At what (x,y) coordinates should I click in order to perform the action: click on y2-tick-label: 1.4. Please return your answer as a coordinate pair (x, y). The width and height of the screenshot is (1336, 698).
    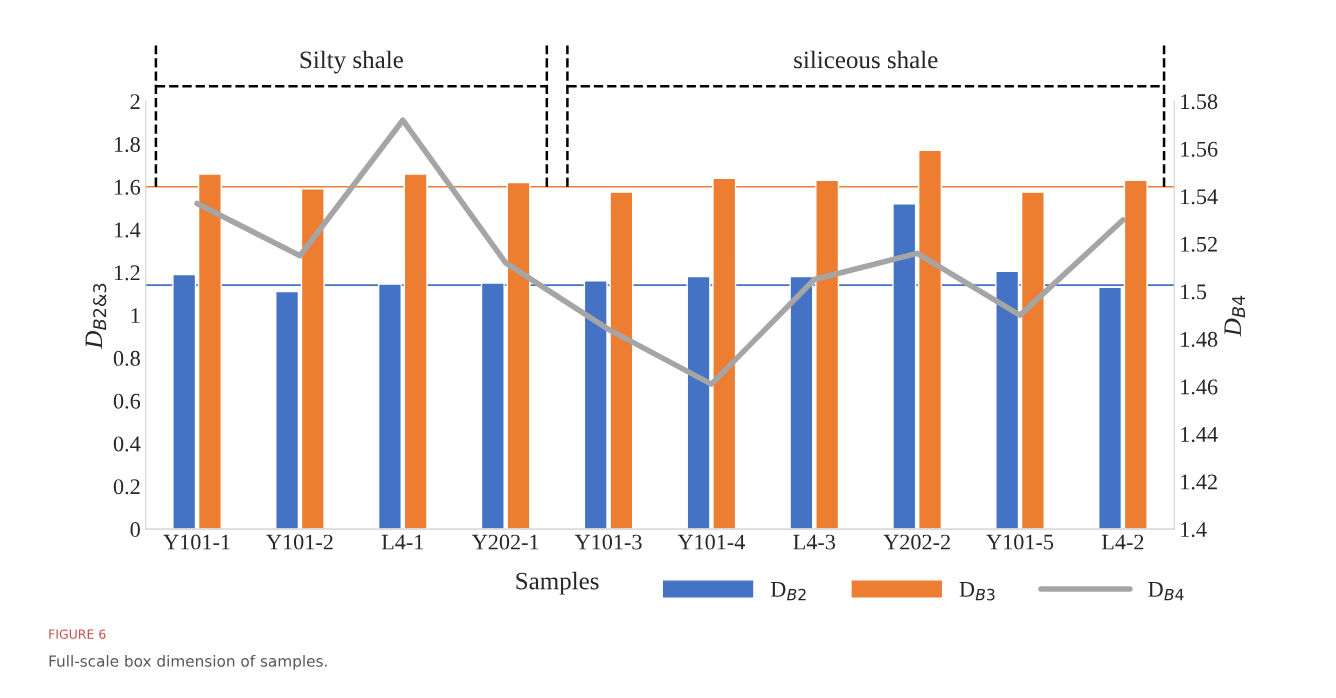
    Looking at the image, I should click on (1194, 530).